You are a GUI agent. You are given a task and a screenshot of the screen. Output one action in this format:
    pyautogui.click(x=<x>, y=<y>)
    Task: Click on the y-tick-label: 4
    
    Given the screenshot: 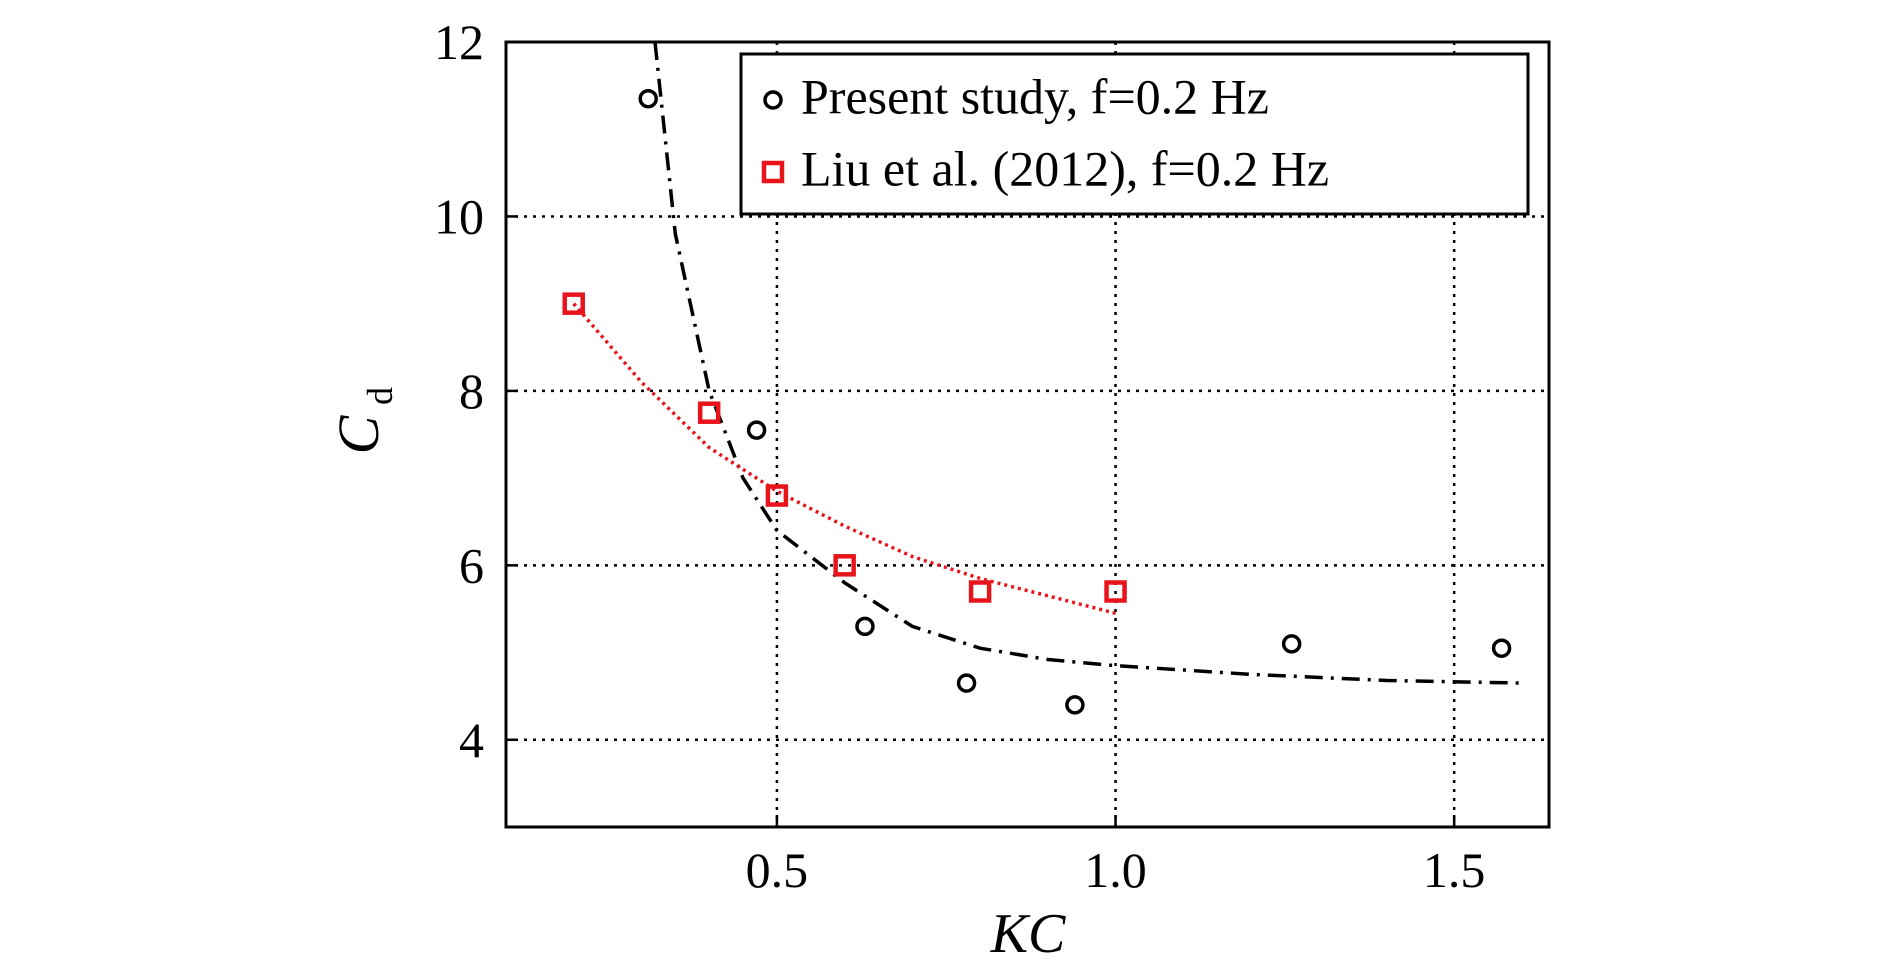 What is the action you would take?
    pyautogui.click(x=471, y=740)
    